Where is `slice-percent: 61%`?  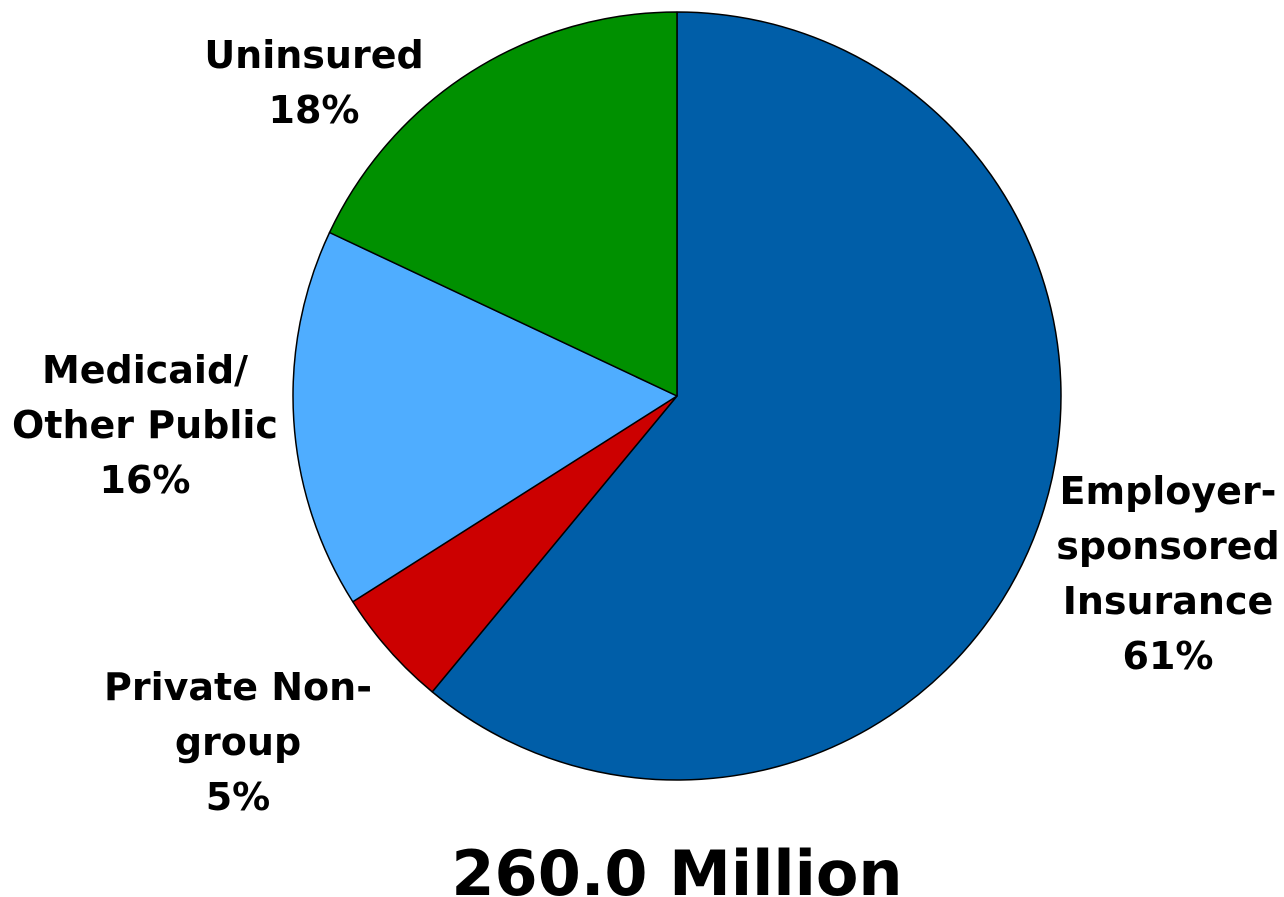 slice-percent: 61% is located at coordinates (1168, 656).